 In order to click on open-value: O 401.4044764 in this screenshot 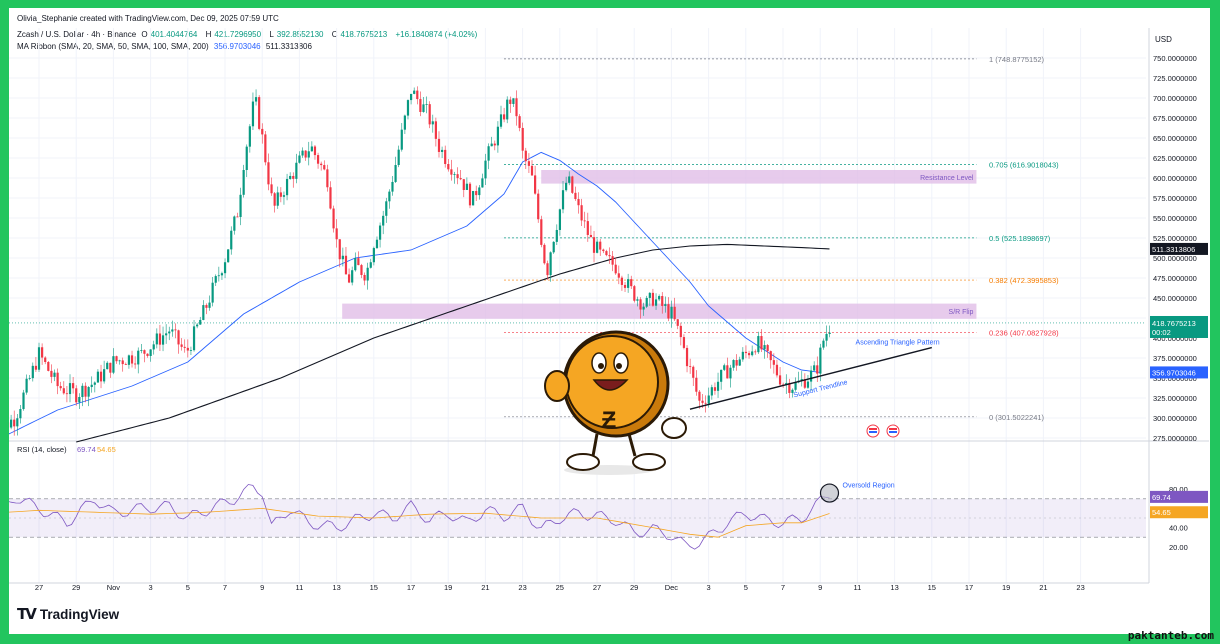, I will do `click(169, 34)`.